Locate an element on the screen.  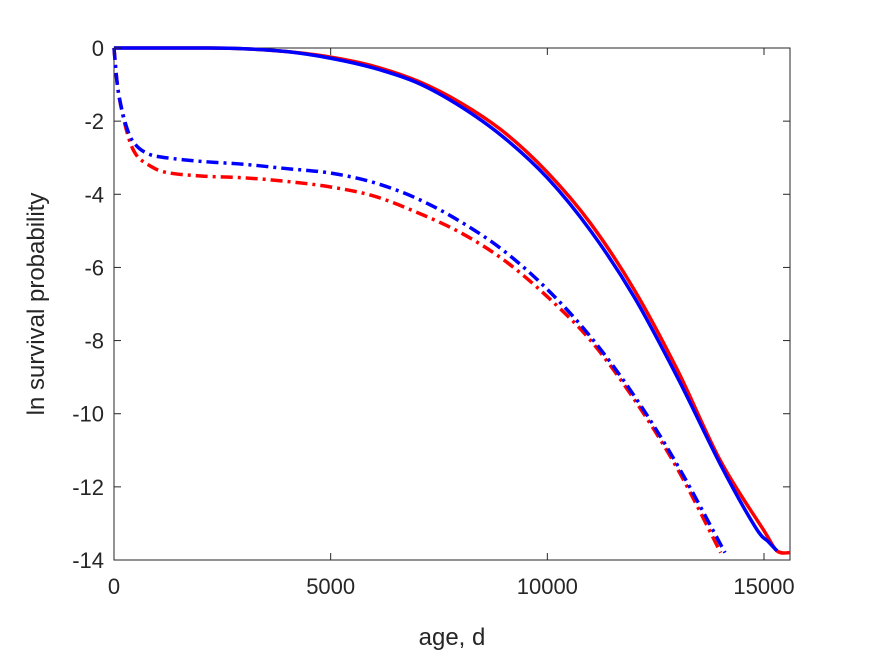
x-axis-label: age, d is located at coordinates (452, 637).